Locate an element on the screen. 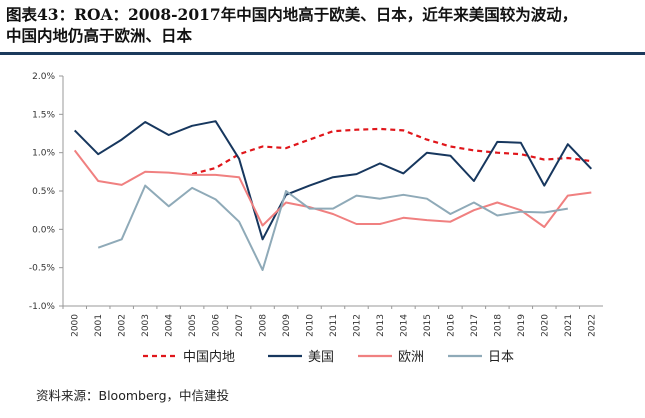 The width and height of the screenshot is (645, 418). legend-label-3: 日本 is located at coordinates (501, 357).